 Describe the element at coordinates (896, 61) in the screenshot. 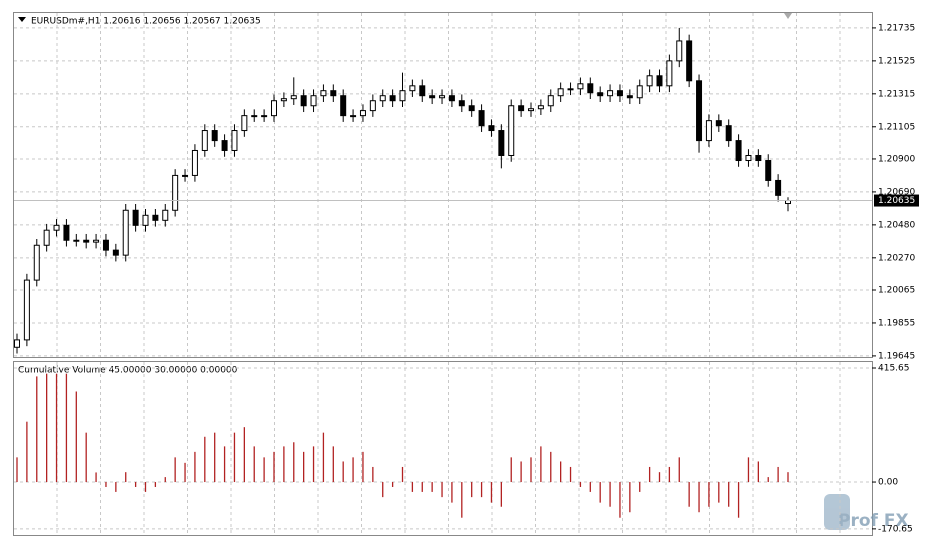

I see `y-tick-label: 1.21525` at that location.